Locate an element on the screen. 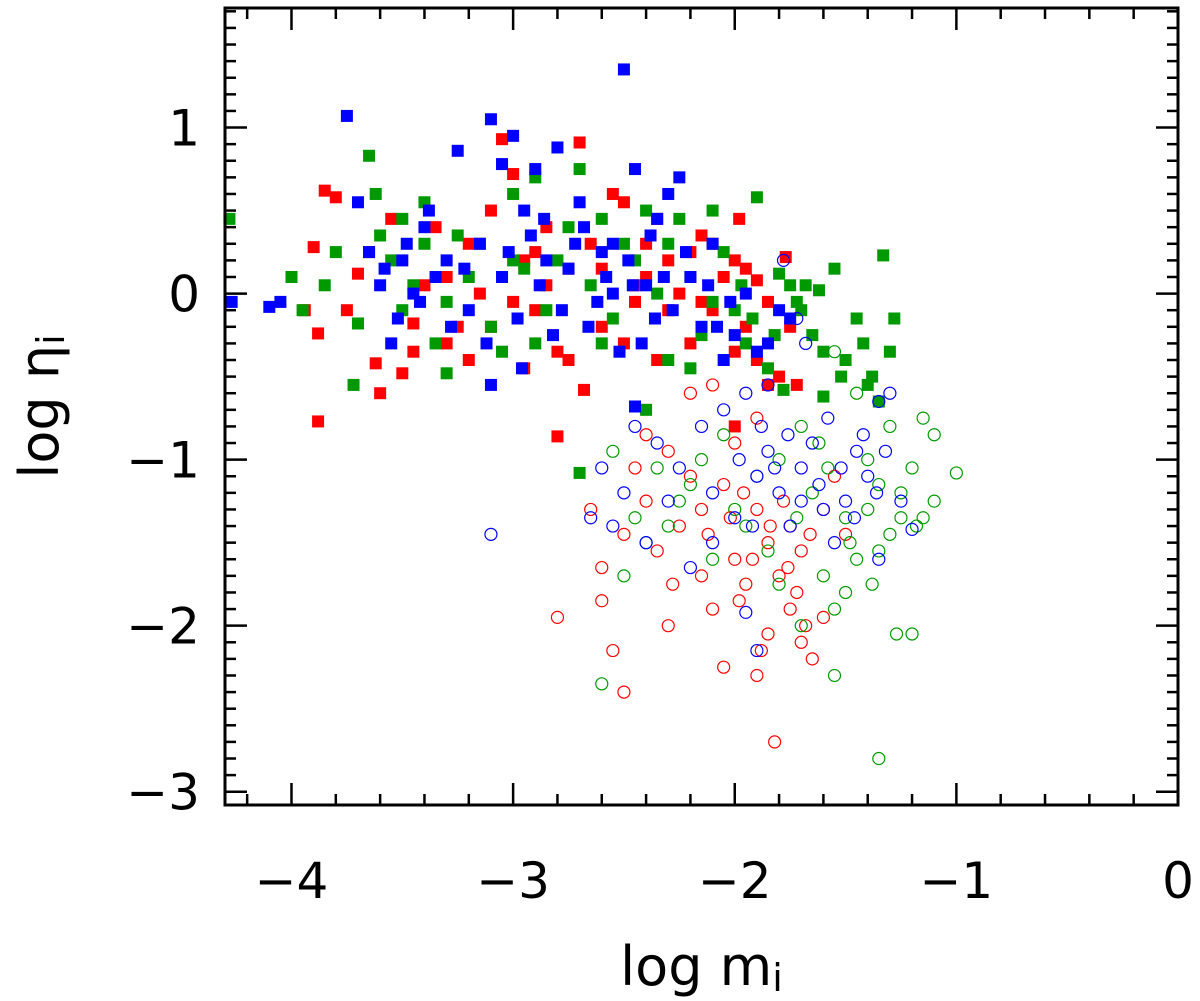 The image size is (1200, 1001). x-axis-title: log mi is located at coordinates (701, 967).